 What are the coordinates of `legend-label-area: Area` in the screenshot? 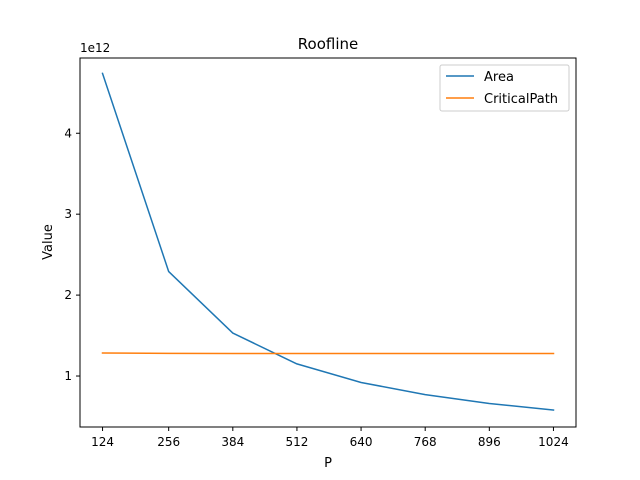 It's located at (499, 77).